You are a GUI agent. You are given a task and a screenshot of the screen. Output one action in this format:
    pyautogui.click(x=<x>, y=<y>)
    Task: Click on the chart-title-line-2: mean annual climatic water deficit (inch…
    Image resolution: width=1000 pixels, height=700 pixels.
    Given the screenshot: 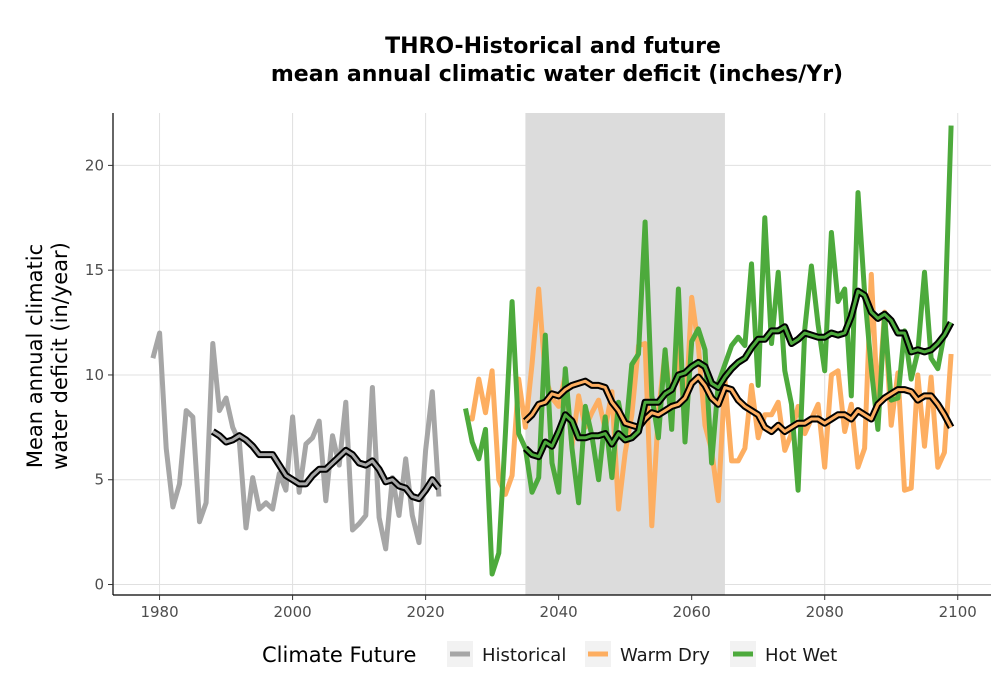 What is the action you would take?
    pyautogui.click(x=557, y=74)
    